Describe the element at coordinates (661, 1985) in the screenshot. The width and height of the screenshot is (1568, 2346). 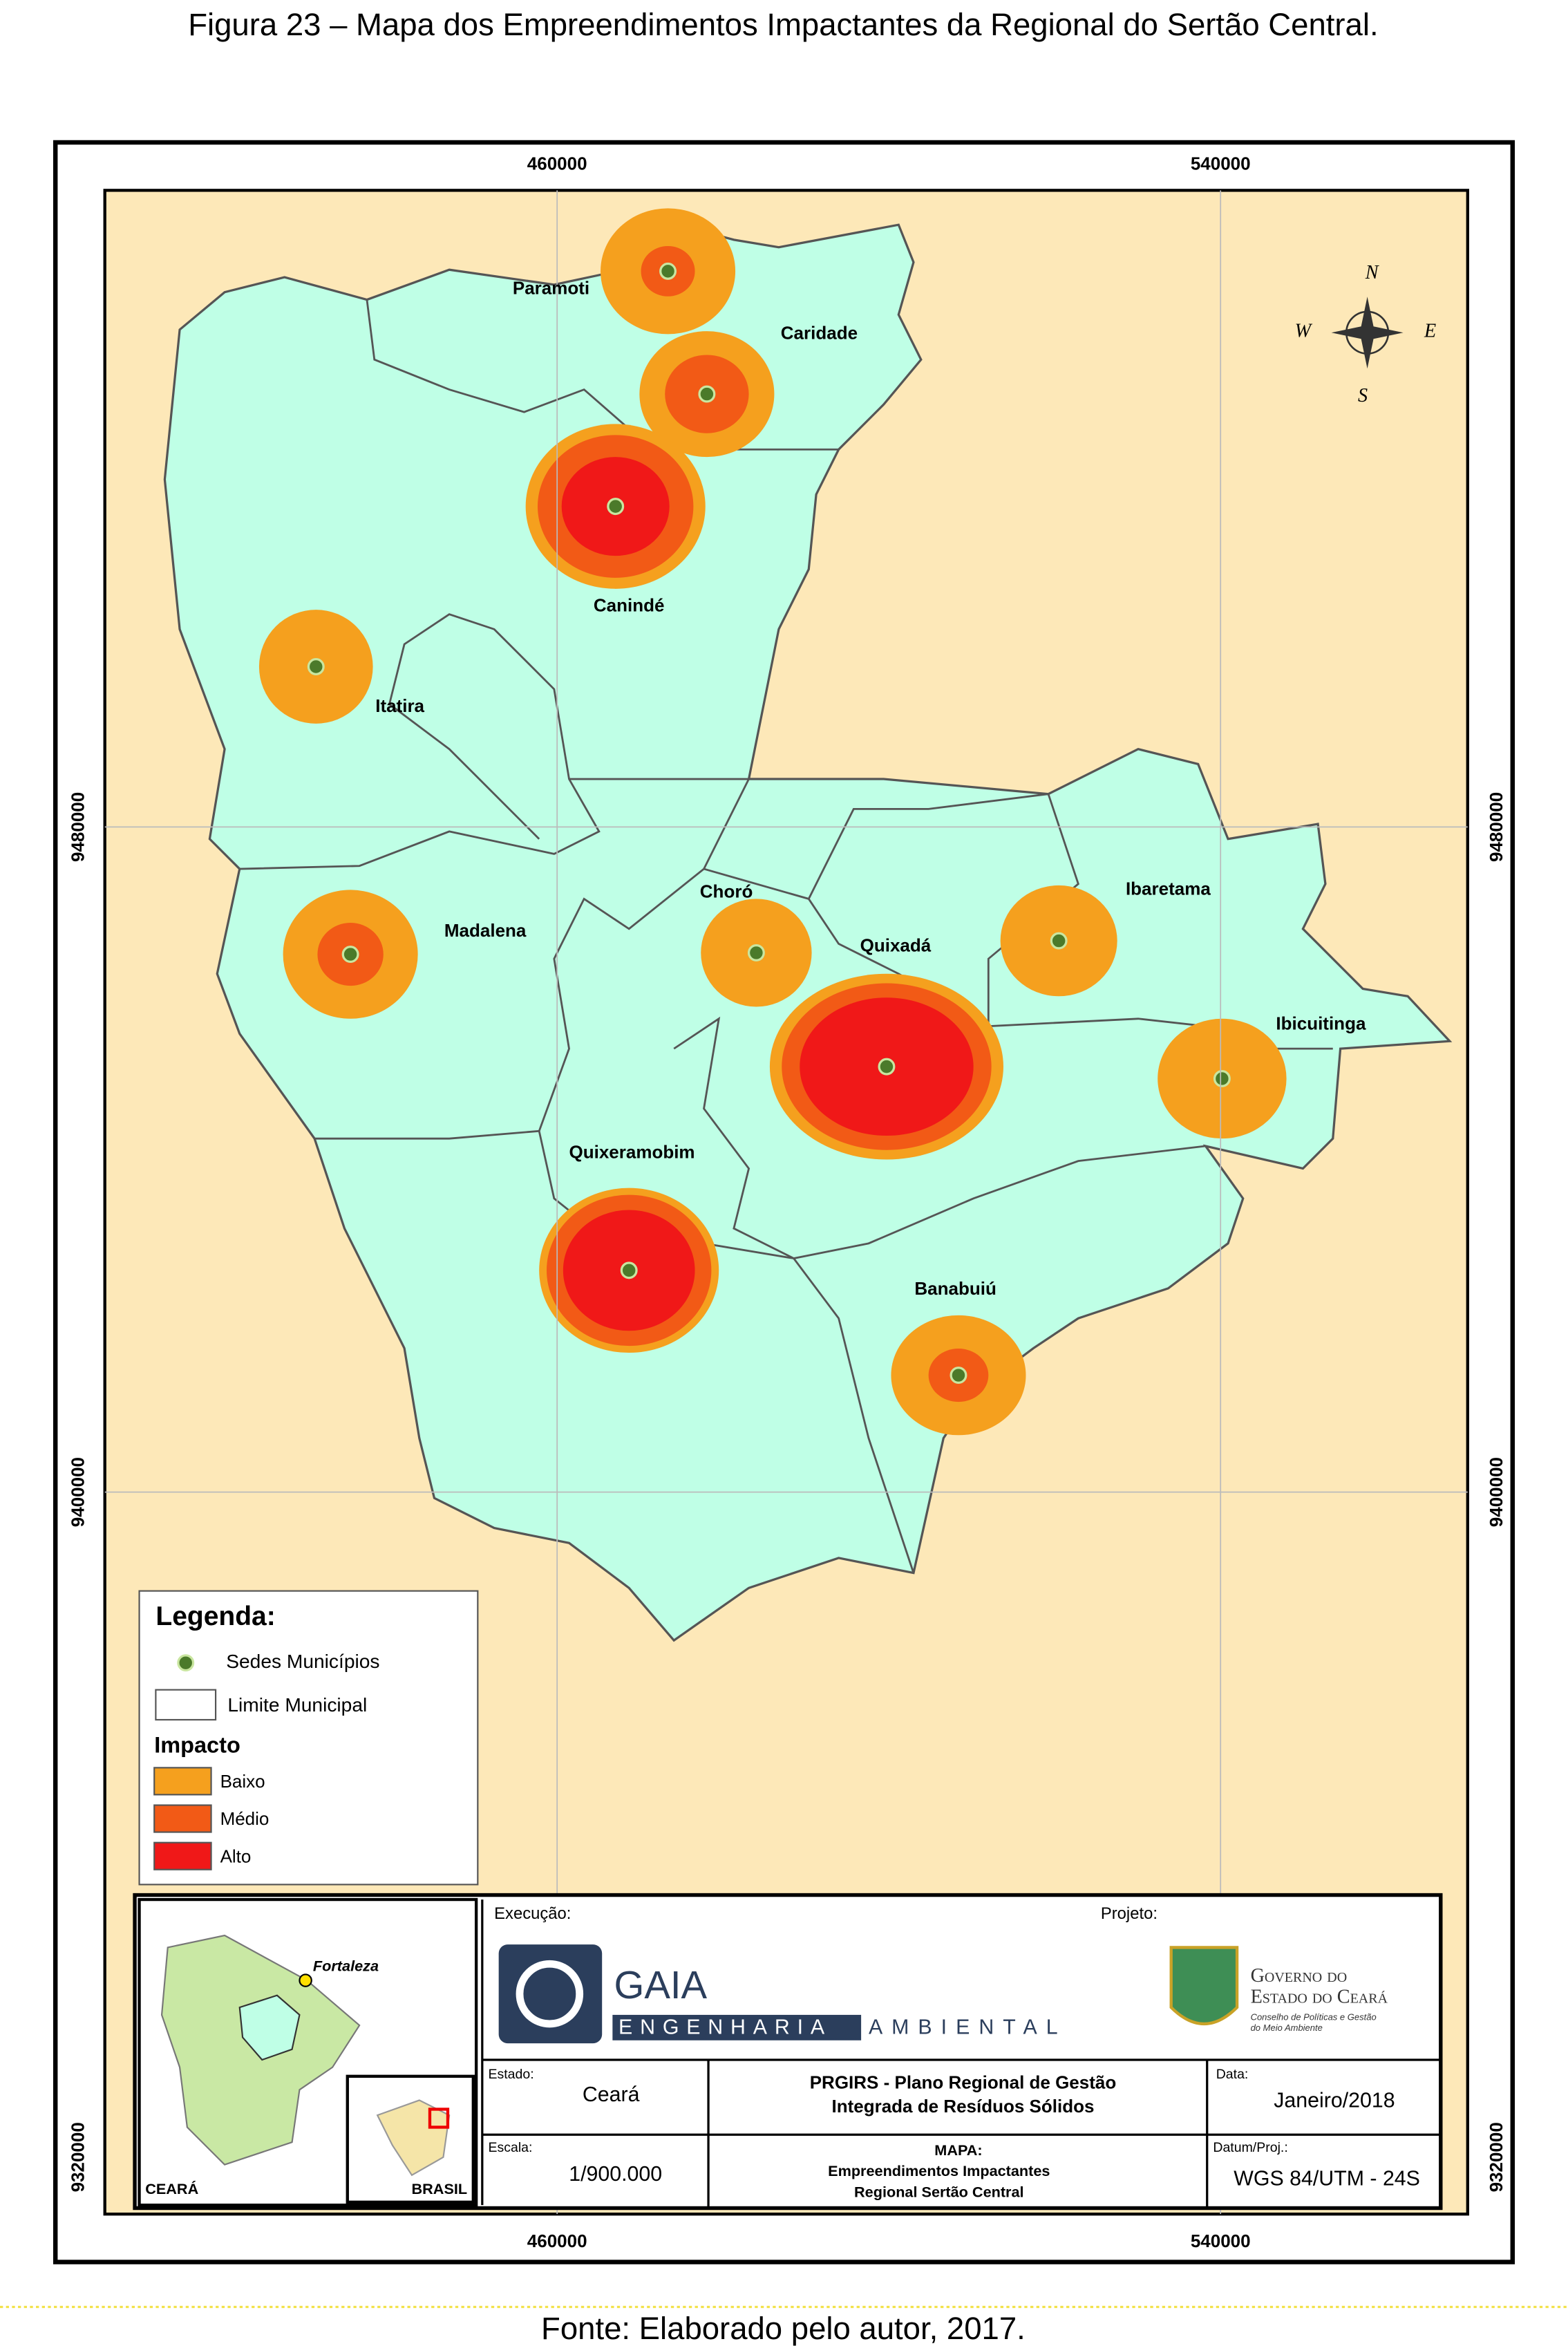
I see `executor-name: GAIA` at that location.